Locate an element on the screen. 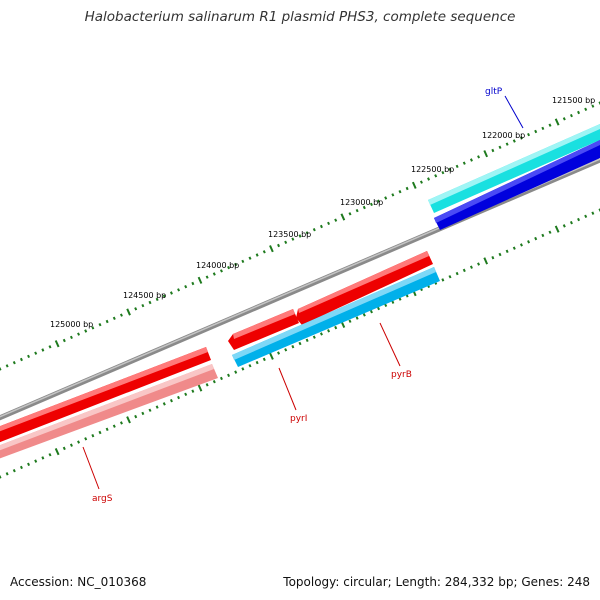  gene-cyan-top is located at coordinates (514, 168).